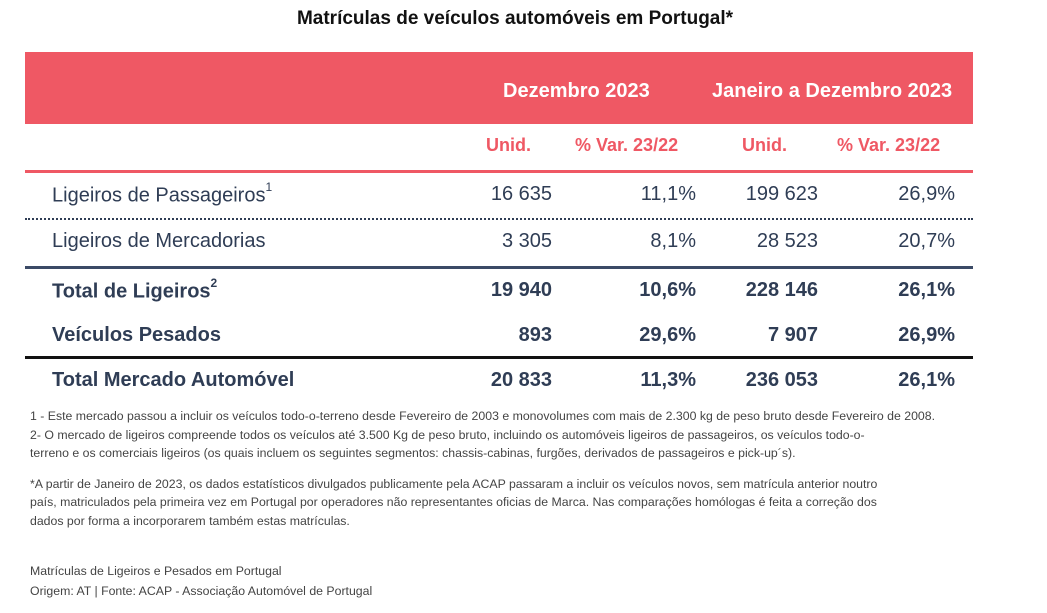 Image resolution: width=1047 pixels, height=613 pixels. I want to click on cell-unid-ano: 7 907, so click(792, 335).